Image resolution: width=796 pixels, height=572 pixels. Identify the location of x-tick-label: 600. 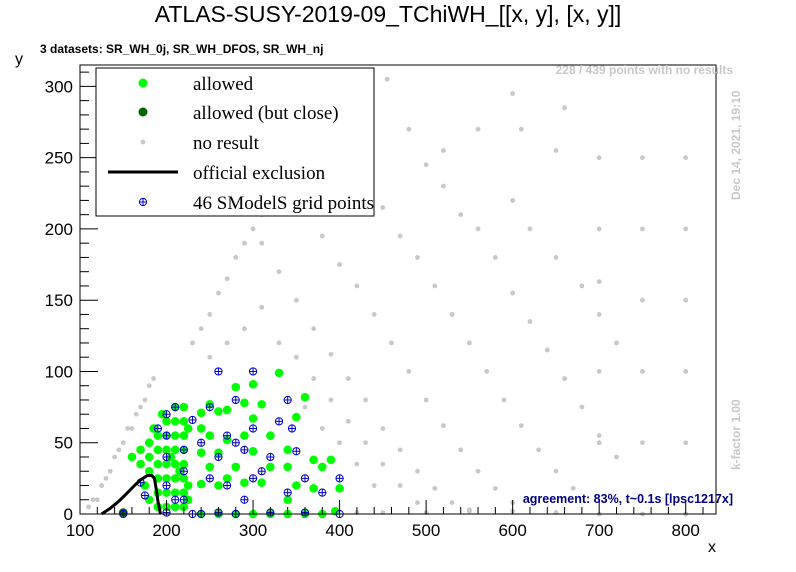
(512, 530).